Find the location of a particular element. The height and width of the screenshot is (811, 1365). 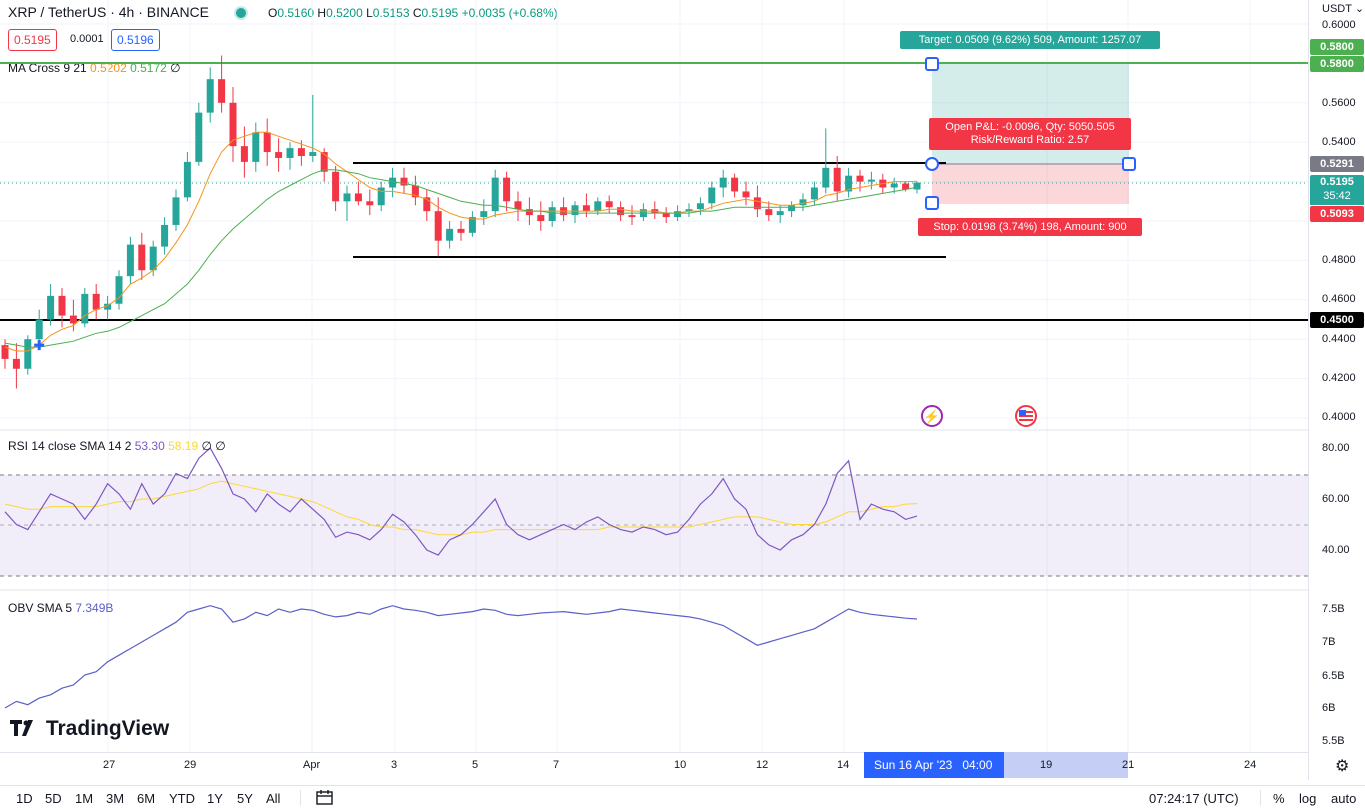

last-price-tag: 0.5195 35:42 is located at coordinates (1337, 190).